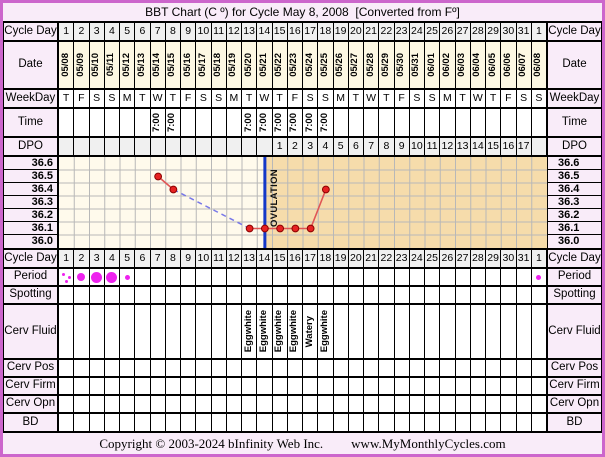  I want to click on temp-axis-label: 36.6, so click(30, 163).